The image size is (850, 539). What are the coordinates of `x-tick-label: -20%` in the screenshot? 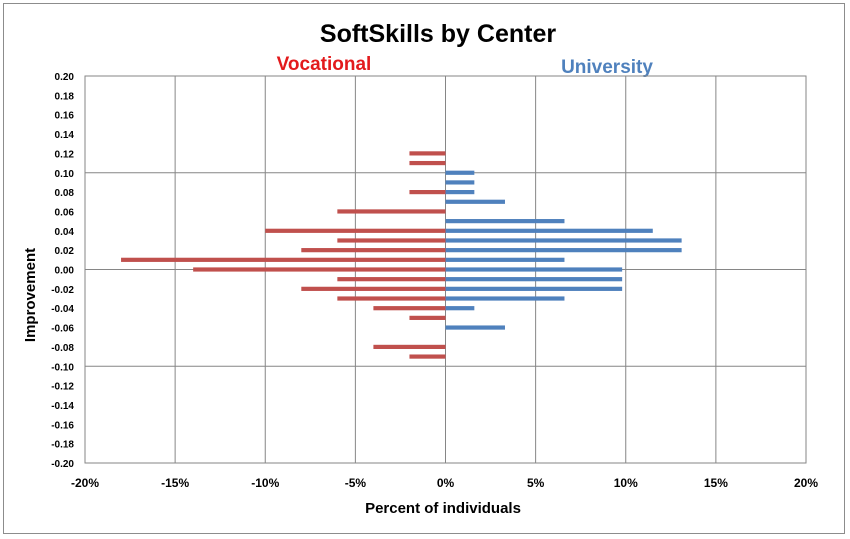 It's located at (85, 483).